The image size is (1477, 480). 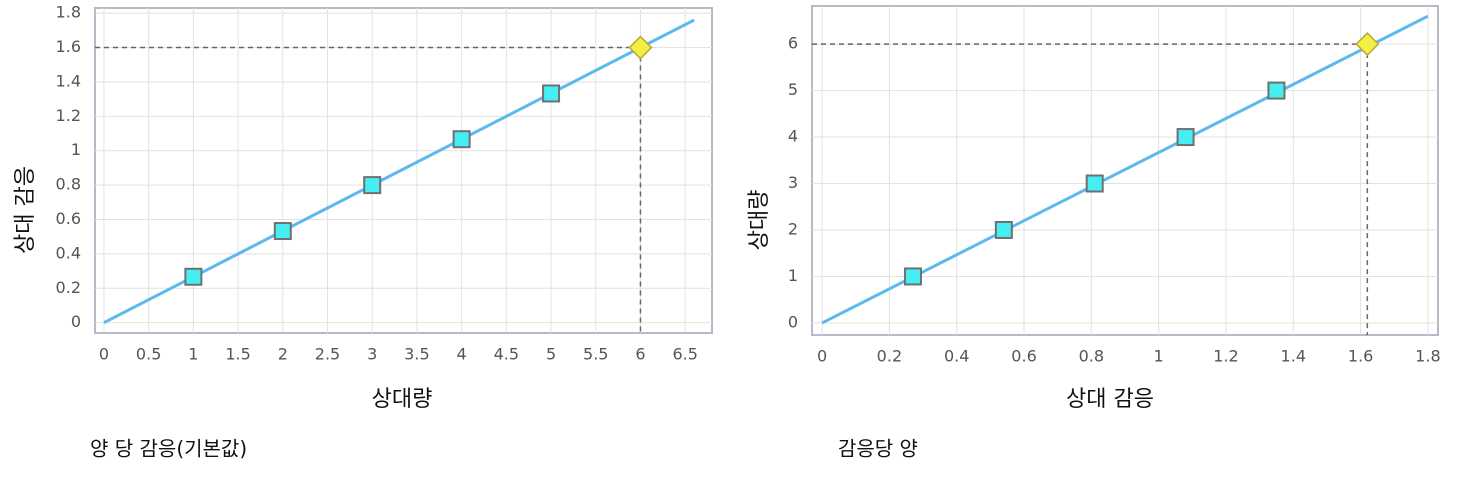 What do you see at coordinates (793, 228) in the screenshot?
I see `y-tick-label: 2` at bounding box center [793, 228].